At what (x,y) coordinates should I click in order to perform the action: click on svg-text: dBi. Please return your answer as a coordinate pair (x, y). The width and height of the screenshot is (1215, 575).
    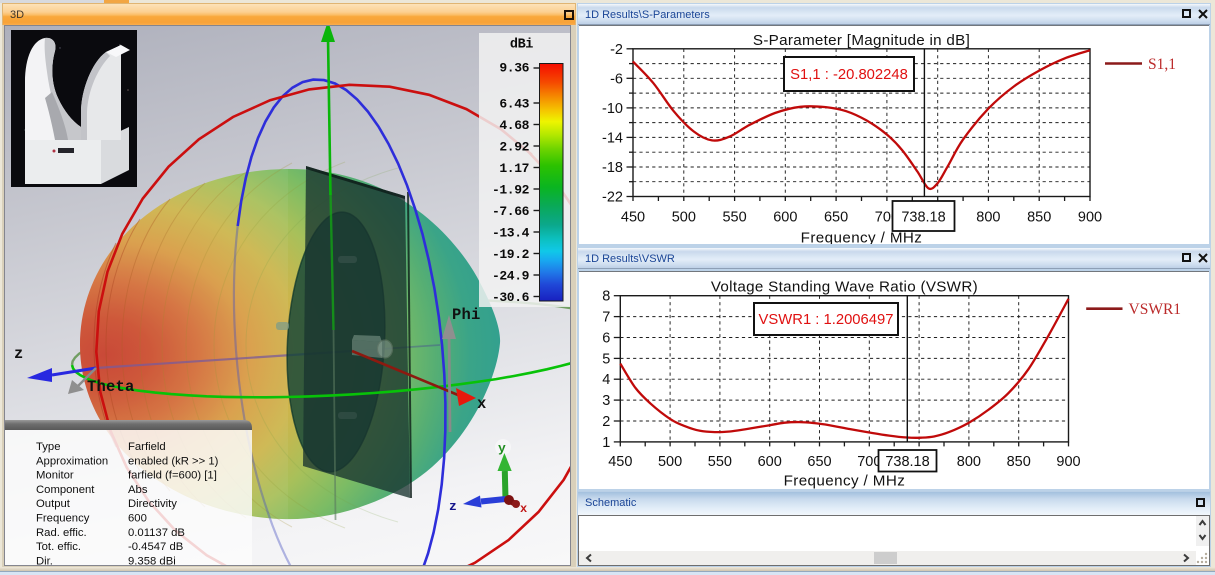
    Looking at the image, I should click on (521, 45).